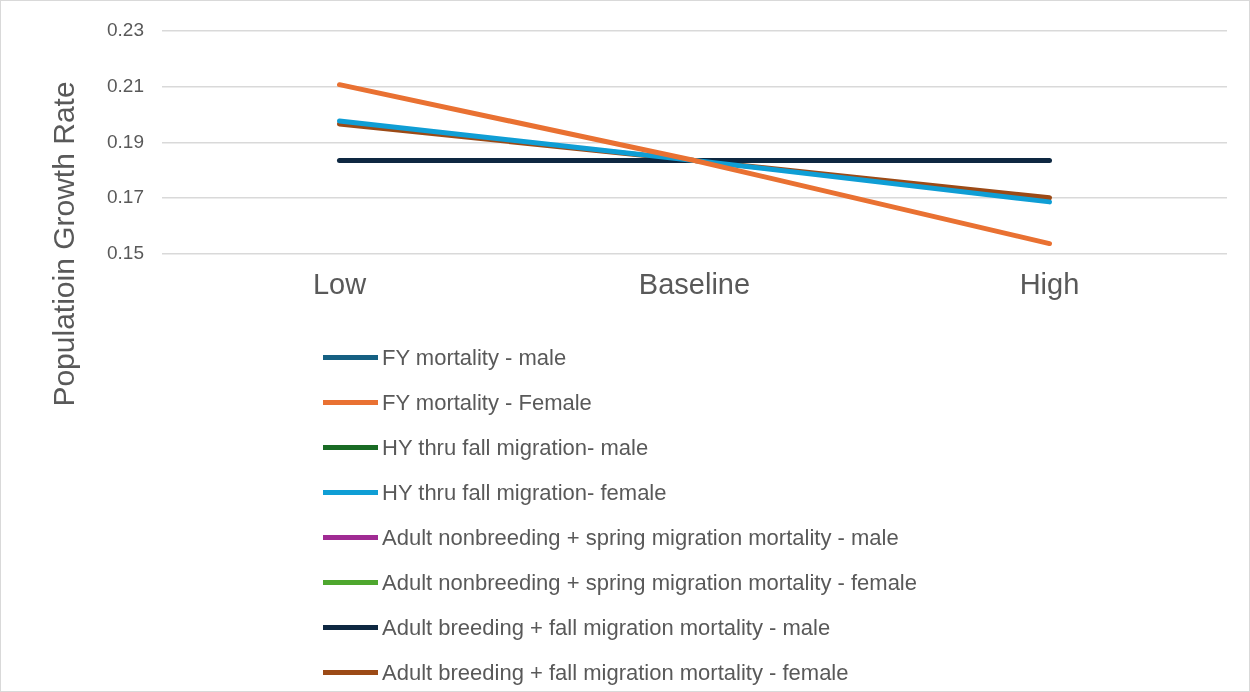  I want to click on x-tick-label: Low, so click(340, 283).